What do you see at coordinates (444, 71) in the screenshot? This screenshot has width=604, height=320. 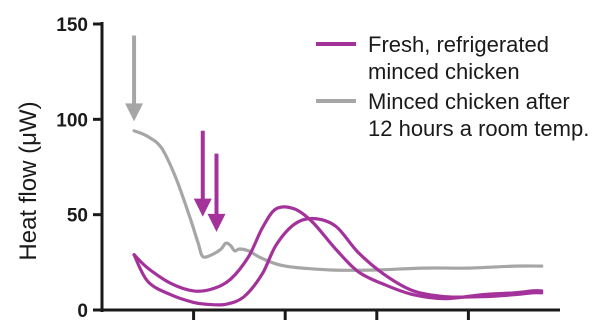 I see `legend-label: minced chicken` at bounding box center [444, 71].